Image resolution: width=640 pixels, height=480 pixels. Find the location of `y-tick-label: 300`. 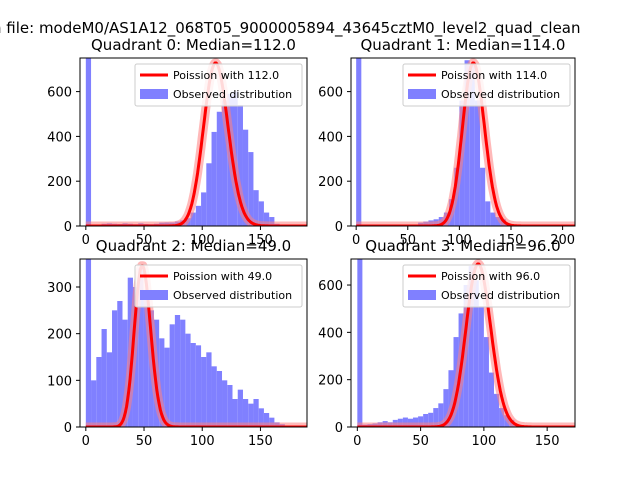

y-tick-label: 300 is located at coordinates (59, 288).